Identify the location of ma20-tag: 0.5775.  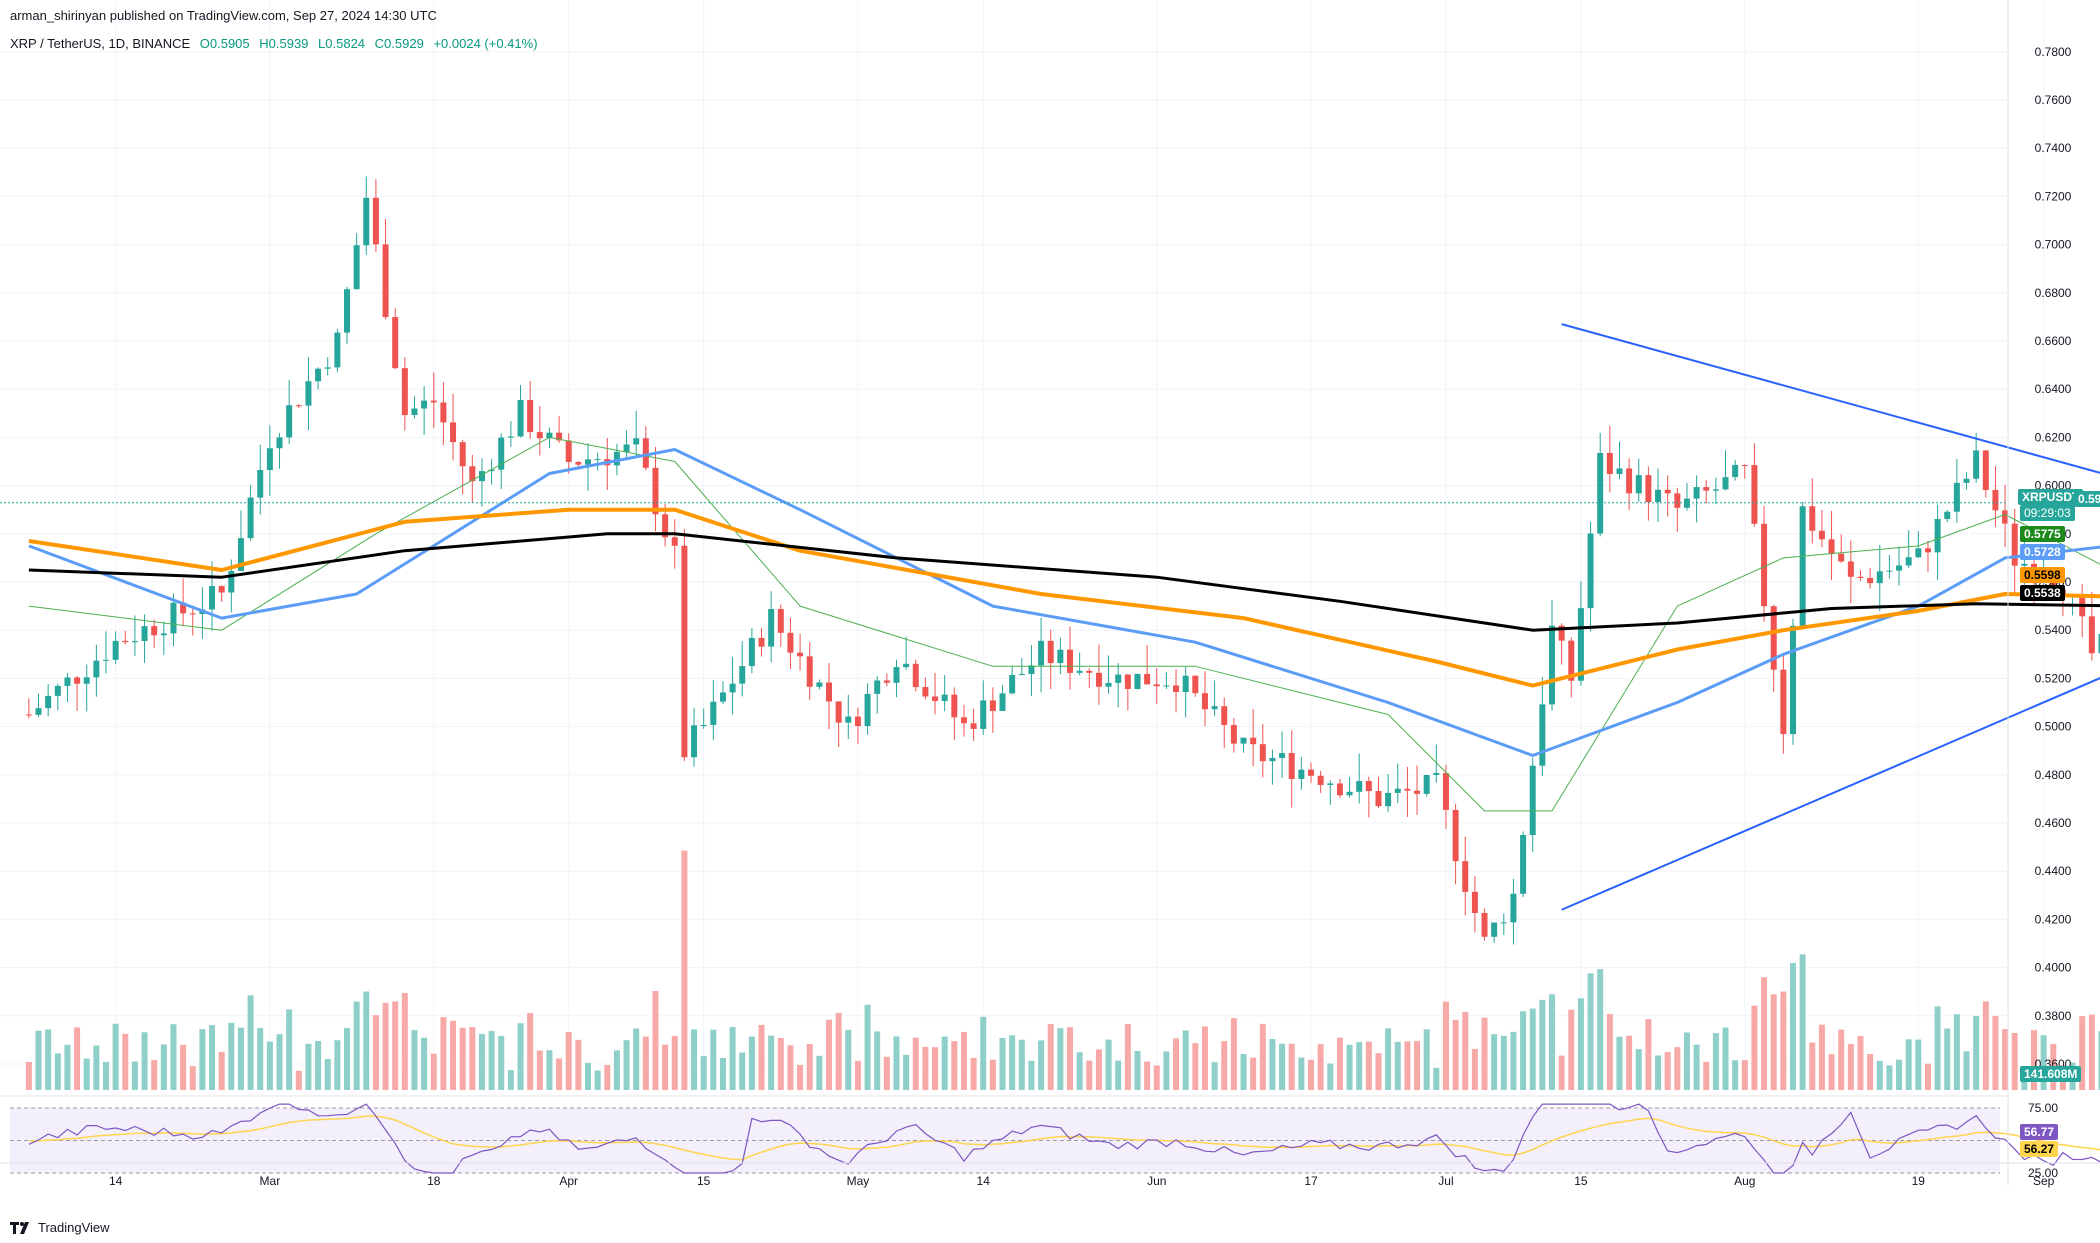
(2042, 534).